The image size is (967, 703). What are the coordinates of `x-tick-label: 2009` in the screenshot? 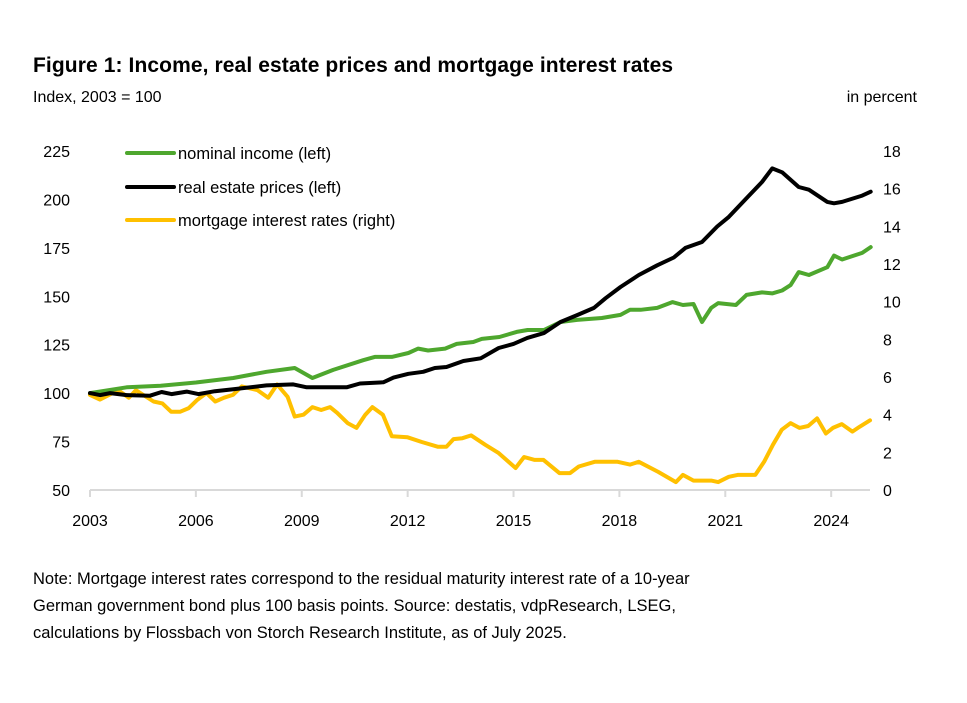 It's located at (302, 521).